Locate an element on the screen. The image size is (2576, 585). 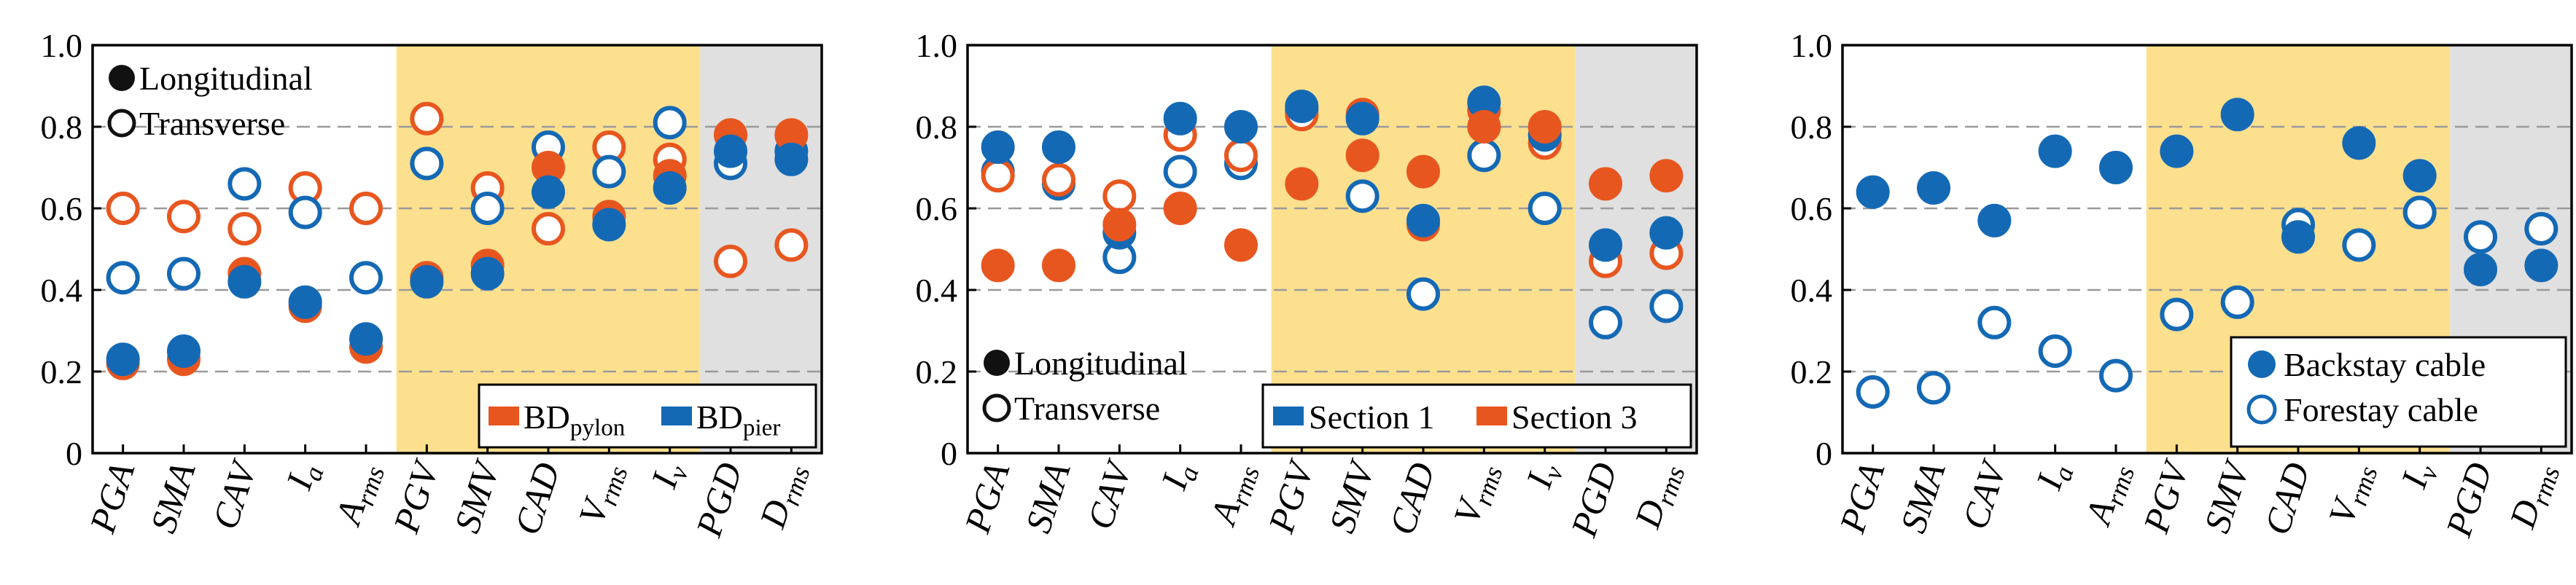
legend-item-label-main: Section 3 is located at coordinates (1574, 417).